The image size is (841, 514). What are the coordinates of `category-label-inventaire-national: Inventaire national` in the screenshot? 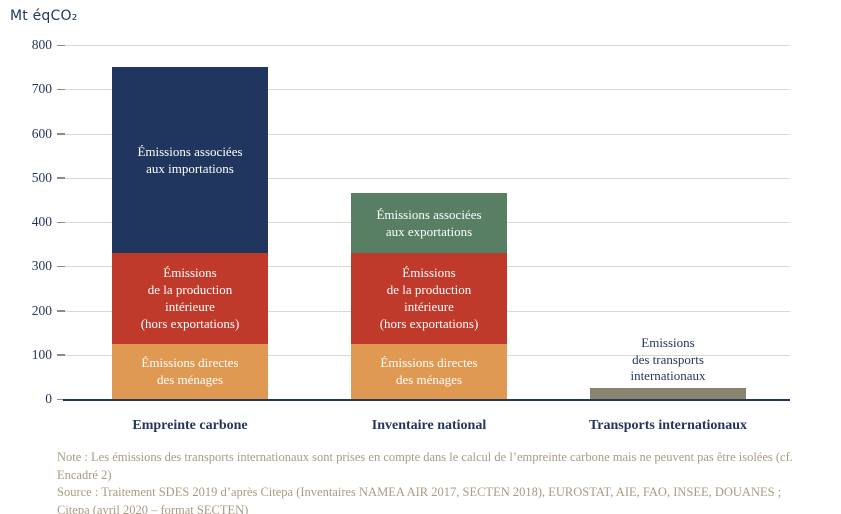 It's located at (429, 425).